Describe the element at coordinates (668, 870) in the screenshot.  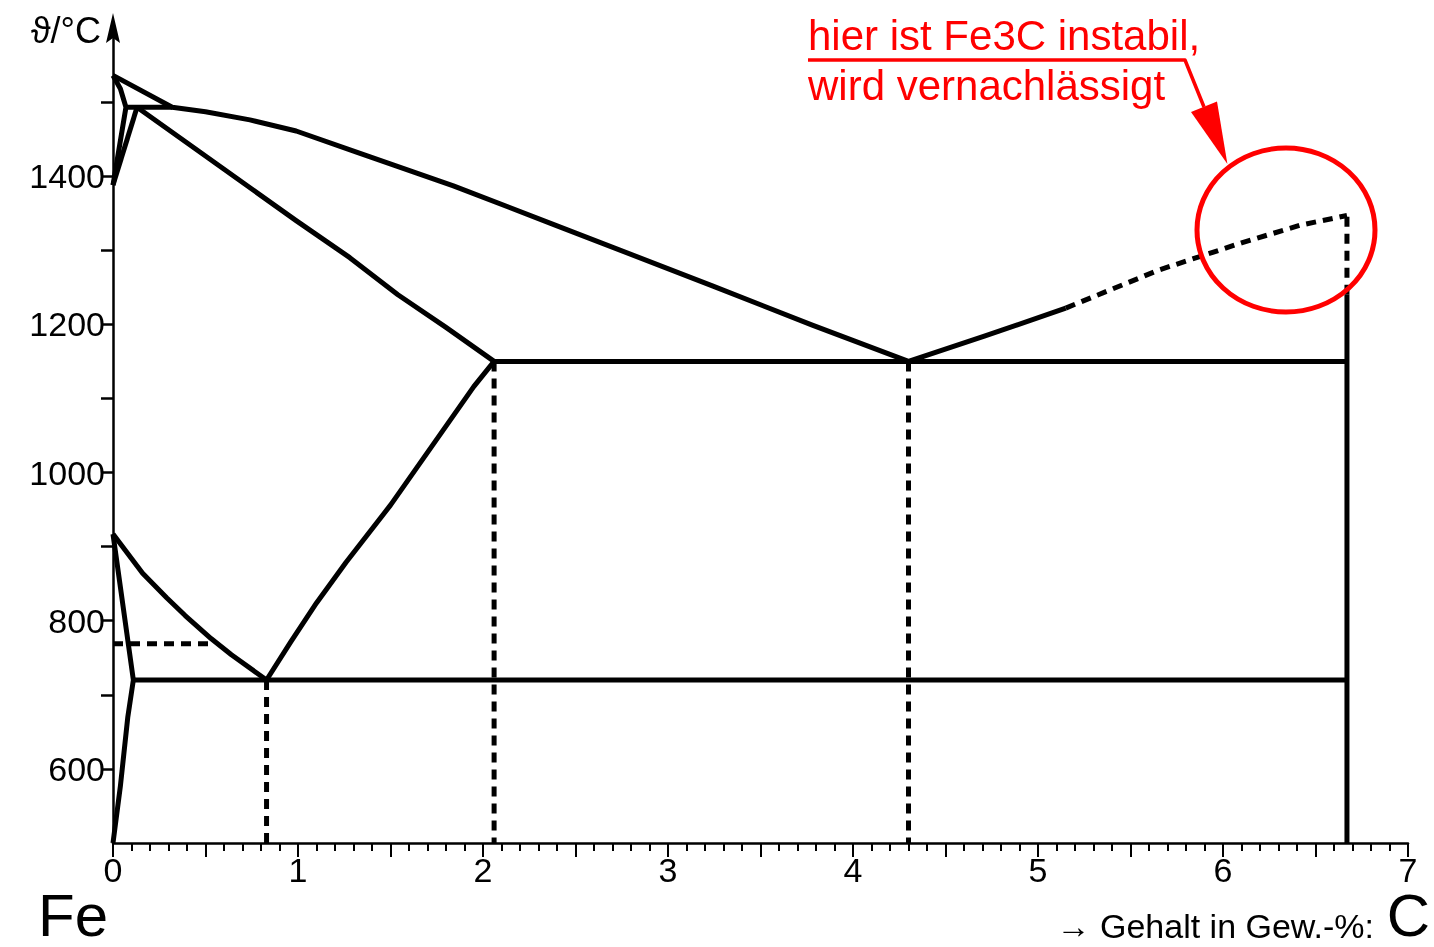
I see `x-tick-label: 3` at that location.